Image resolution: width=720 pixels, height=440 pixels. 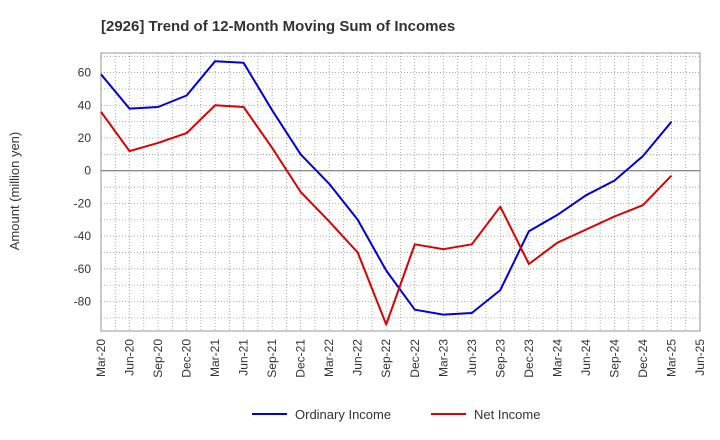 I want to click on x-tick-label: Mar-22, so click(x=329, y=358).